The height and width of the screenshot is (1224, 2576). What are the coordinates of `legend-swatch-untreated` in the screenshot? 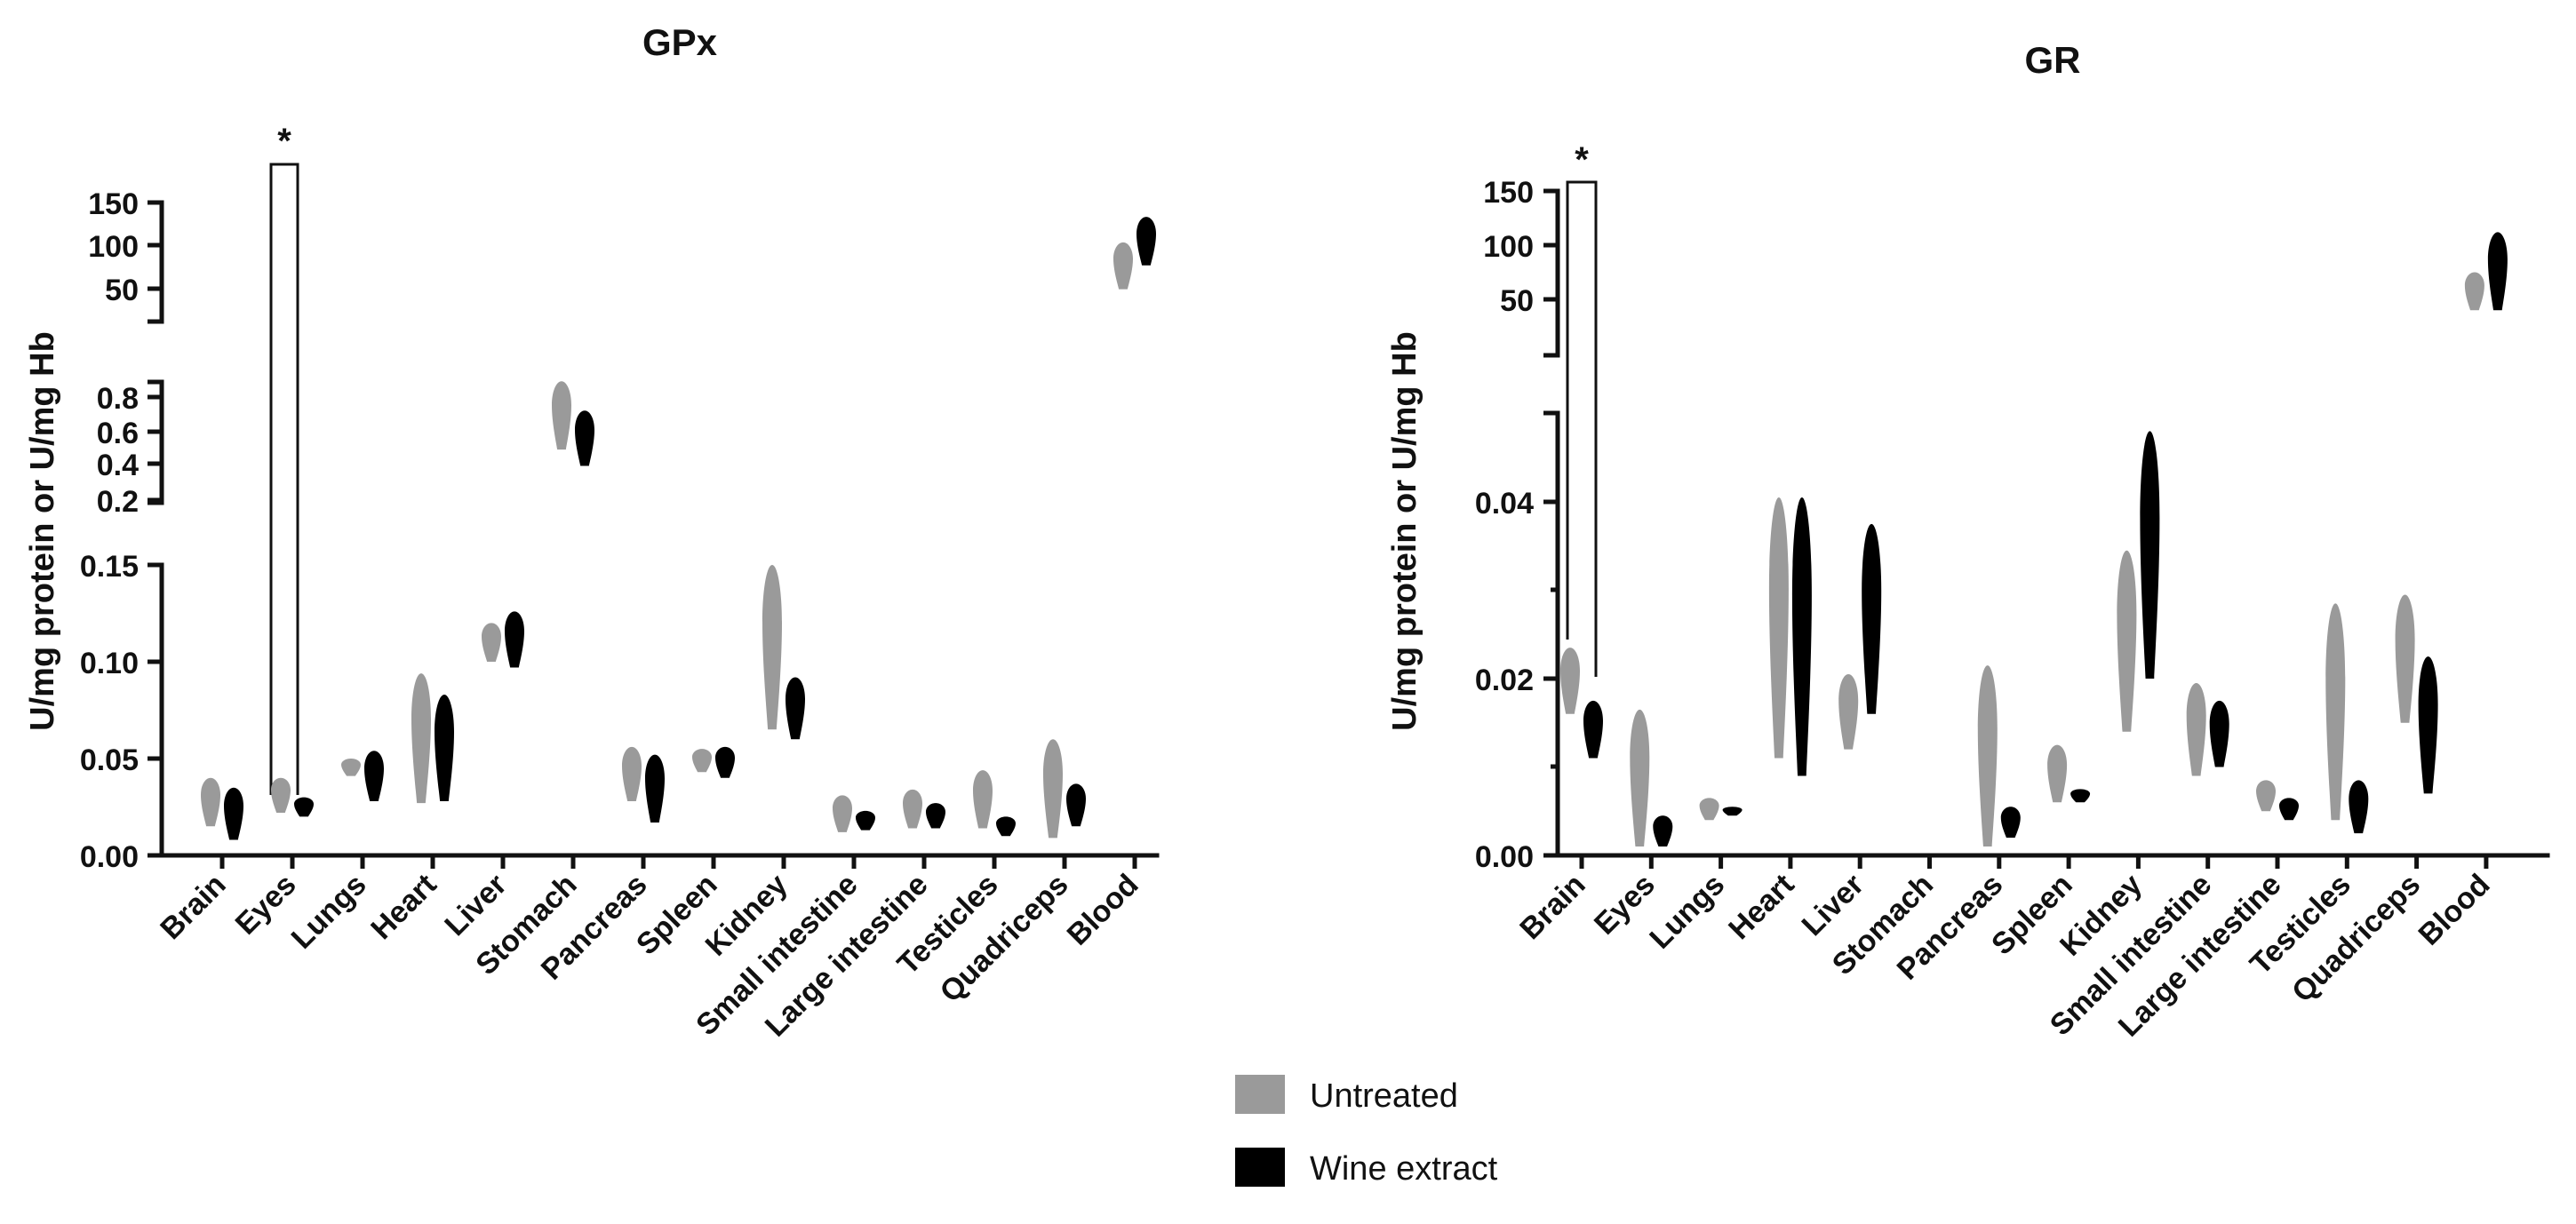 It's located at (1260, 1094).